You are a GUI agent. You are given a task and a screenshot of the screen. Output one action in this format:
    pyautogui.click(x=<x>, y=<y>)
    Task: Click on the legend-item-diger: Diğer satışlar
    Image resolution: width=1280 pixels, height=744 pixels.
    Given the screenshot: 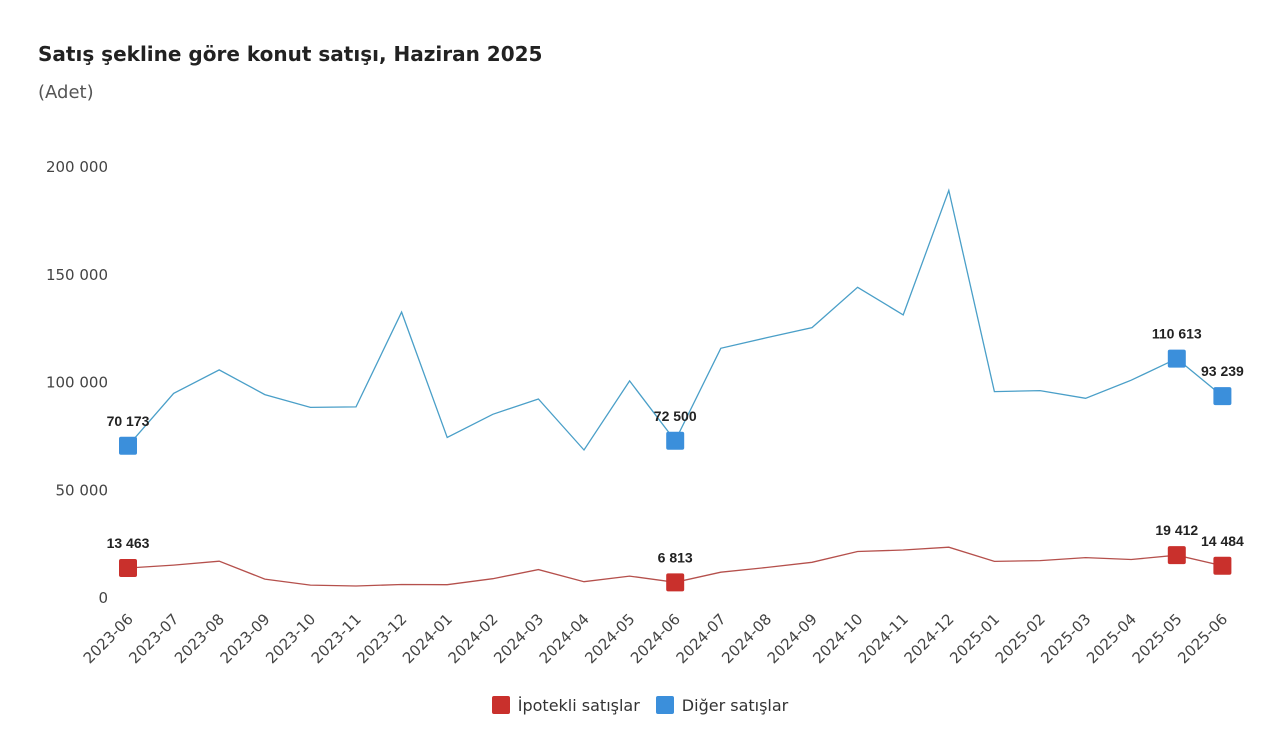 What is the action you would take?
    pyautogui.click(x=722, y=705)
    